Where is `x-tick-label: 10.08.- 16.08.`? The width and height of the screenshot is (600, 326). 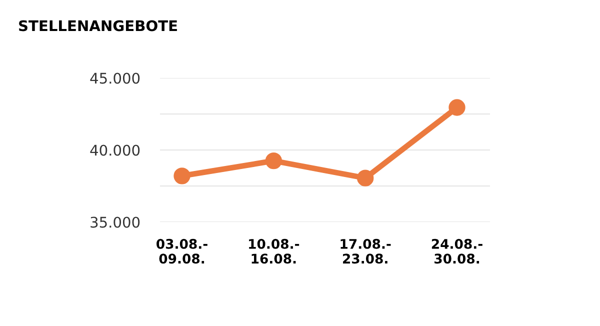
x-tick-label: 10.08.- 16.08. is located at coordinates (274, 251).